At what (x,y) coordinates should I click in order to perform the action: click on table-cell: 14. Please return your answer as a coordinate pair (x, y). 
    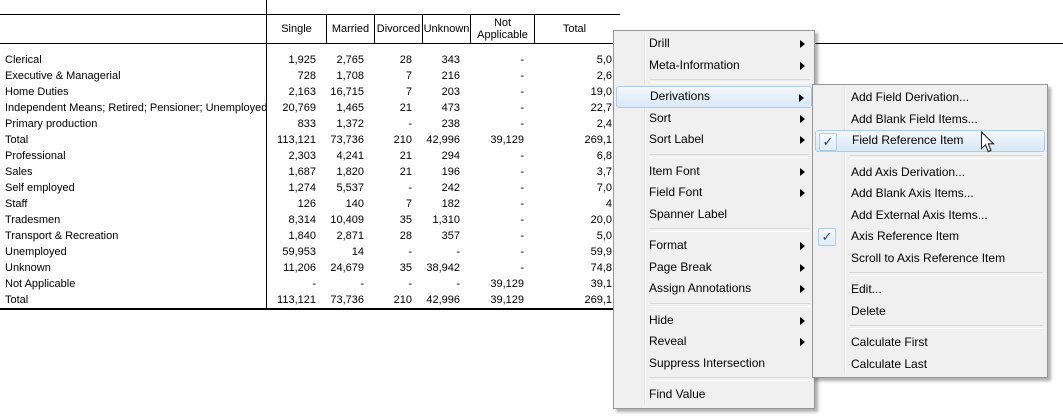
    Looking at the image, I should click on (357, 252).